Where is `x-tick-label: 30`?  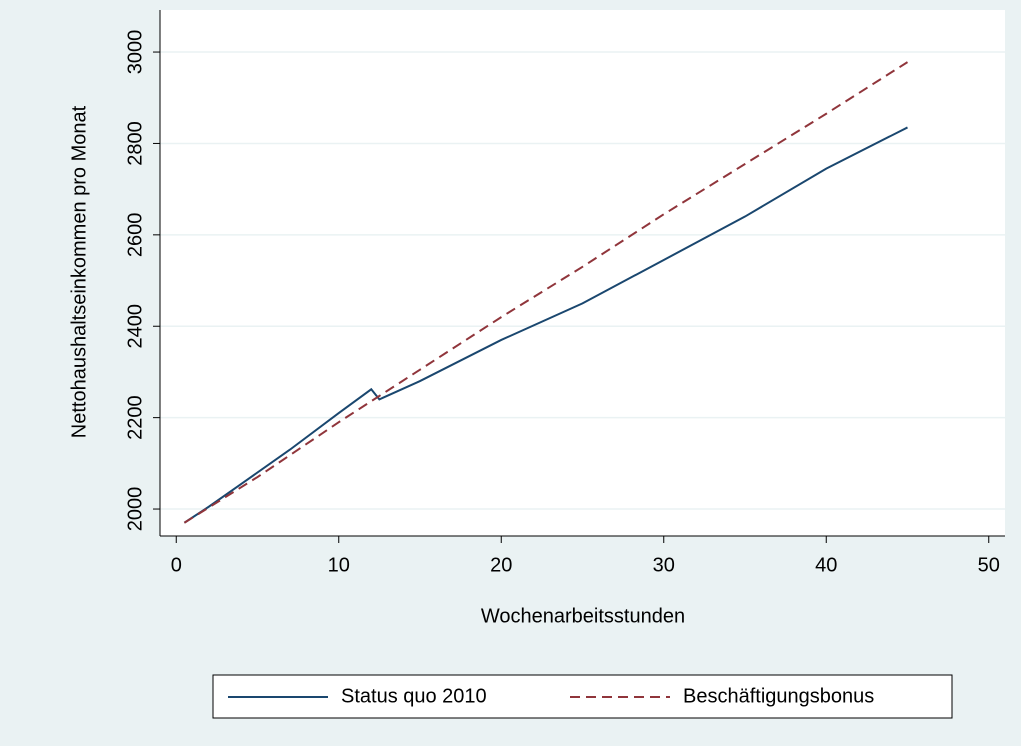 x-tick-label: 30 is located at coordinates (664, 565).